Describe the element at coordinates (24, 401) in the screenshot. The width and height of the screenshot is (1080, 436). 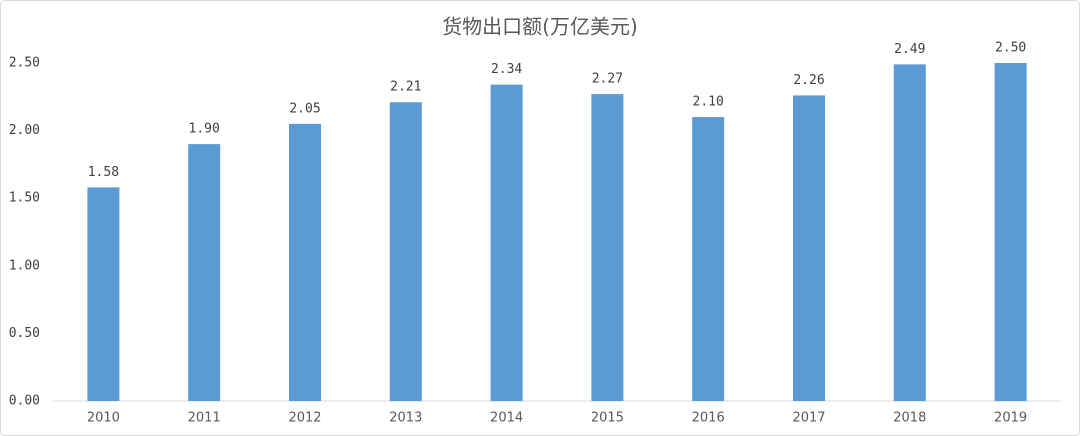
I see `y-tick-label: 0.00` at that location.